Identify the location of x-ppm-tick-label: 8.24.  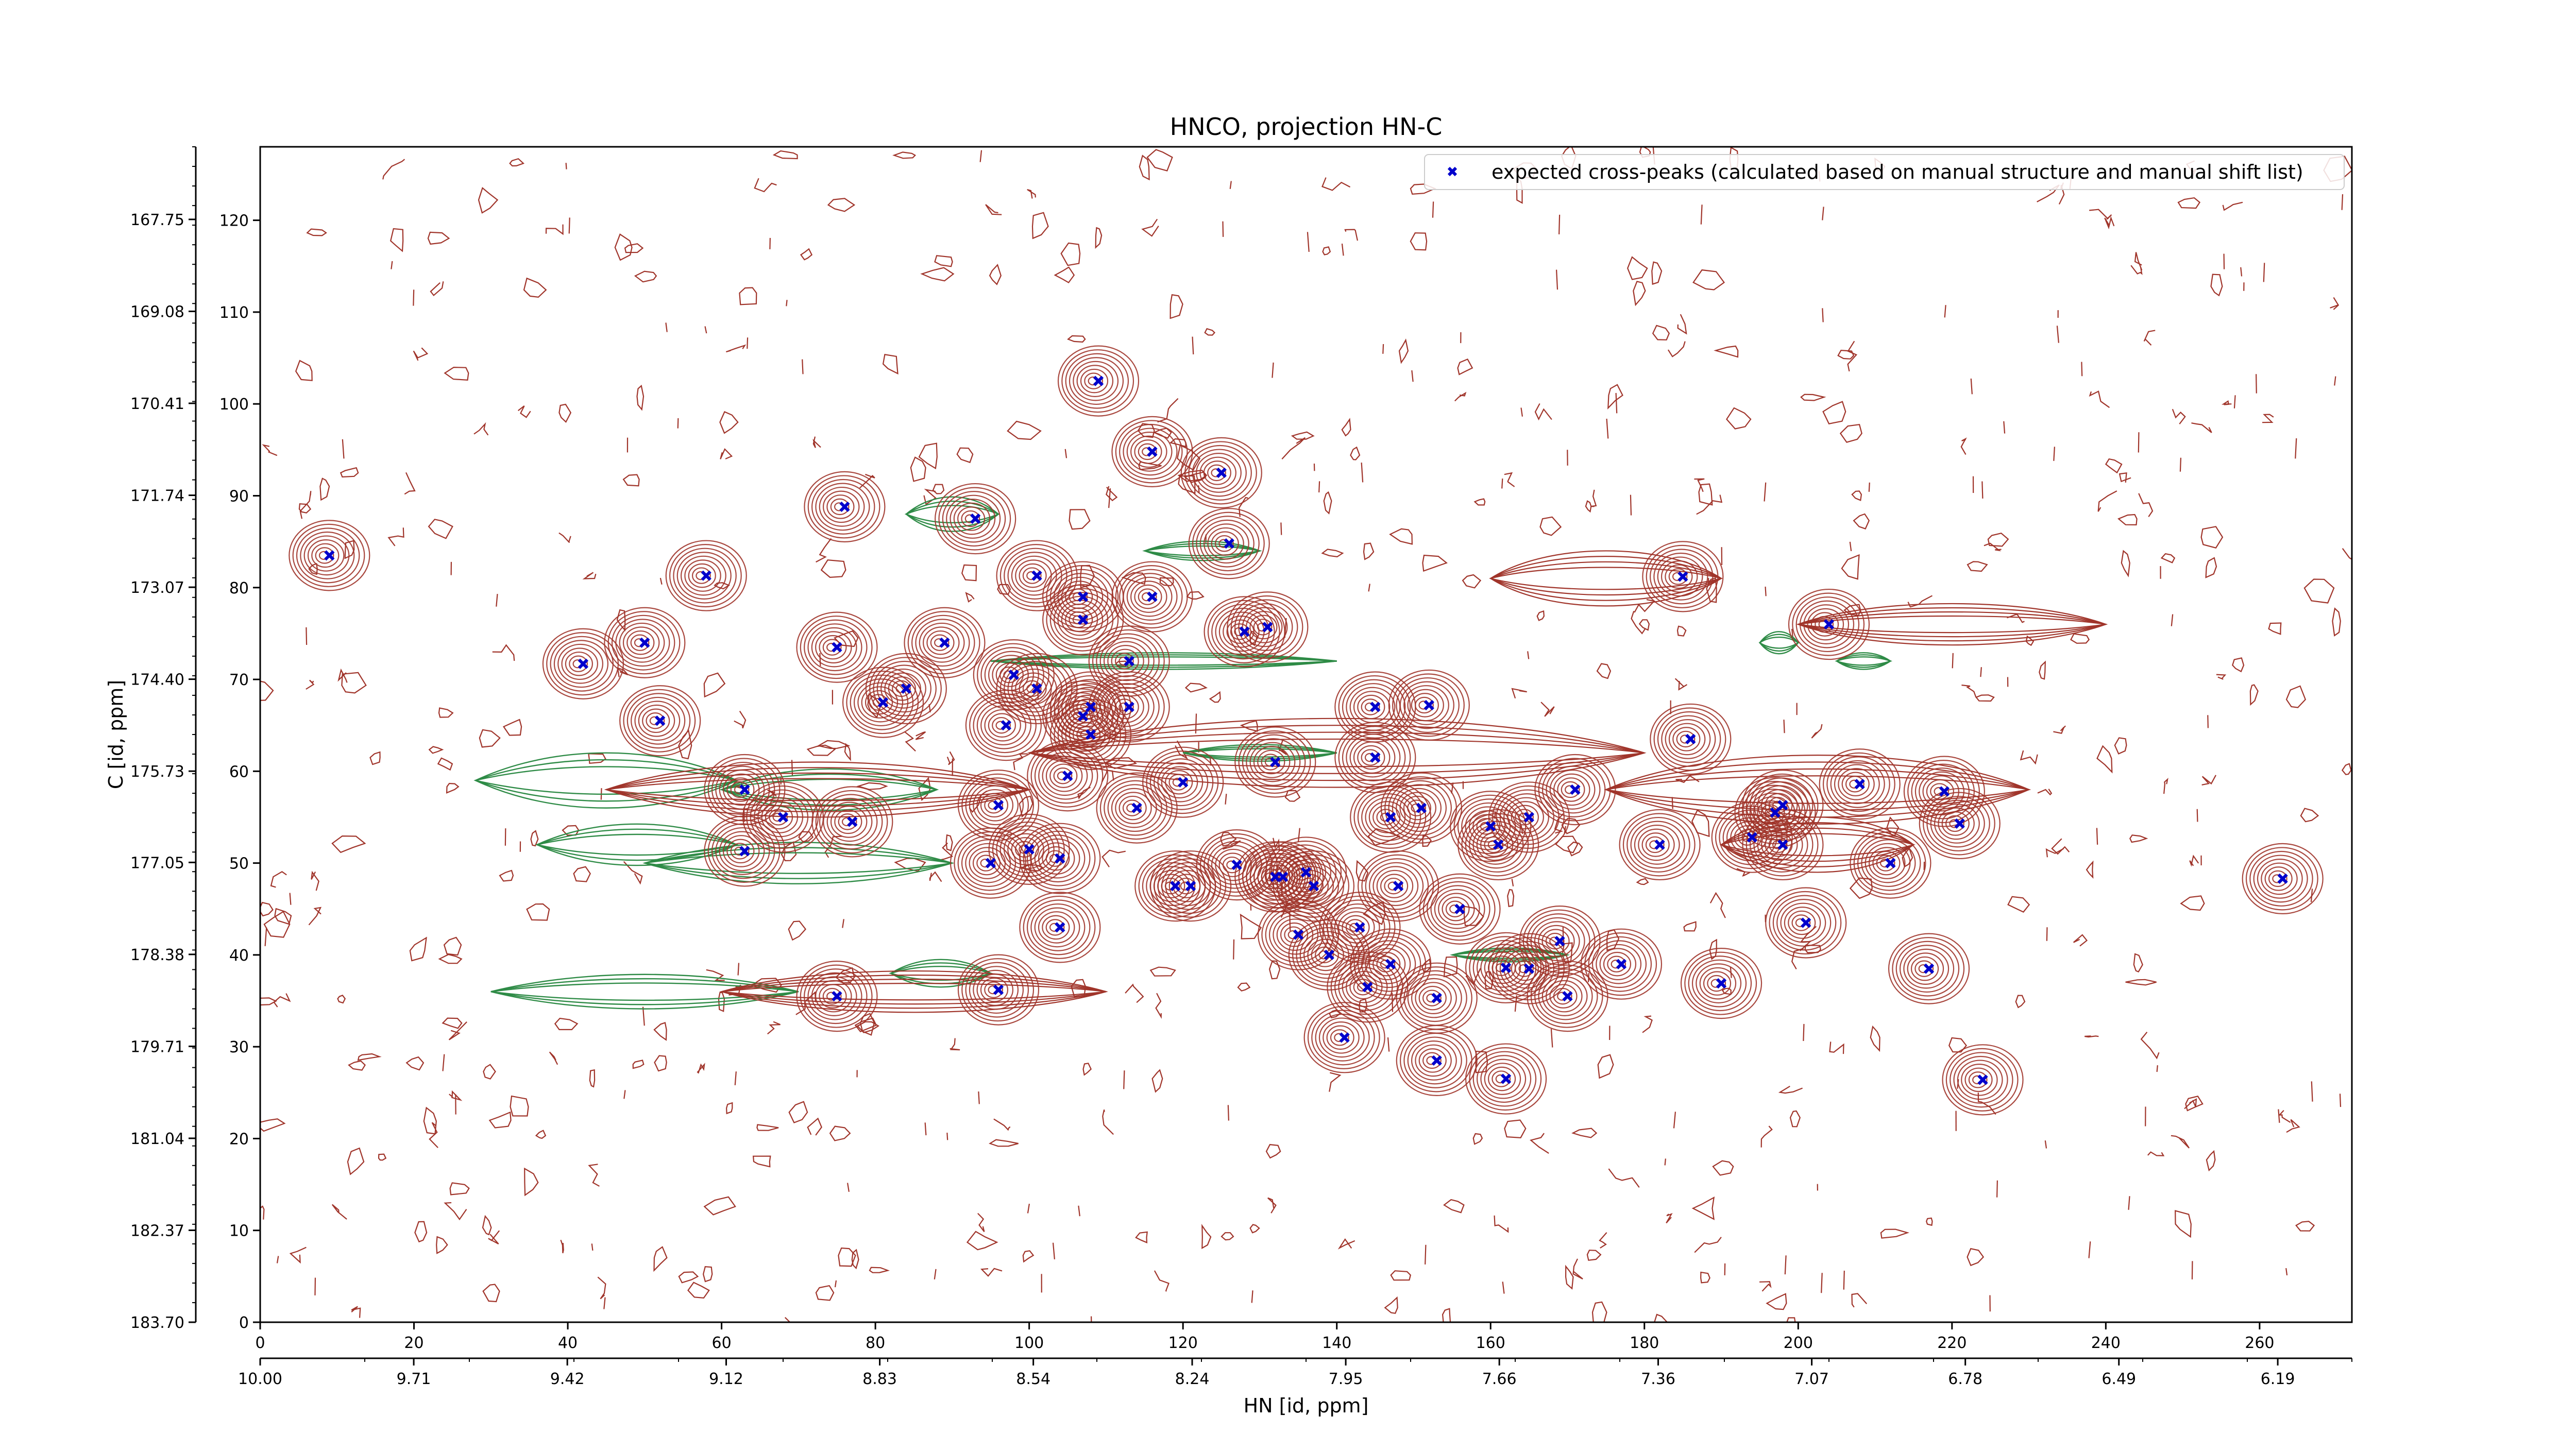
(1192, 1379).